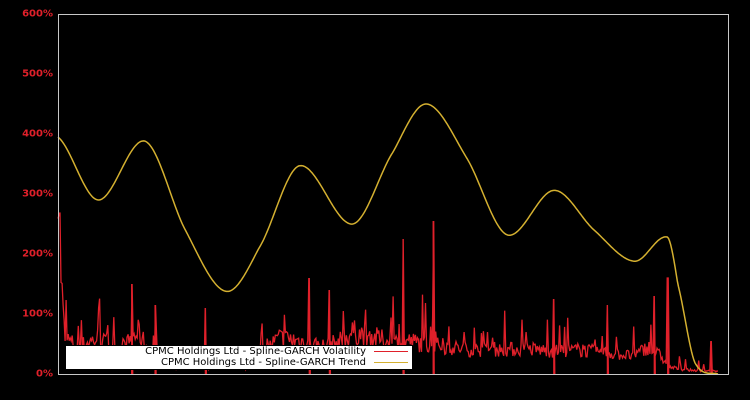  Describe the element at coordinates (37, 14) in the screenshot. I see `y-tick-label: 600%` at that location.